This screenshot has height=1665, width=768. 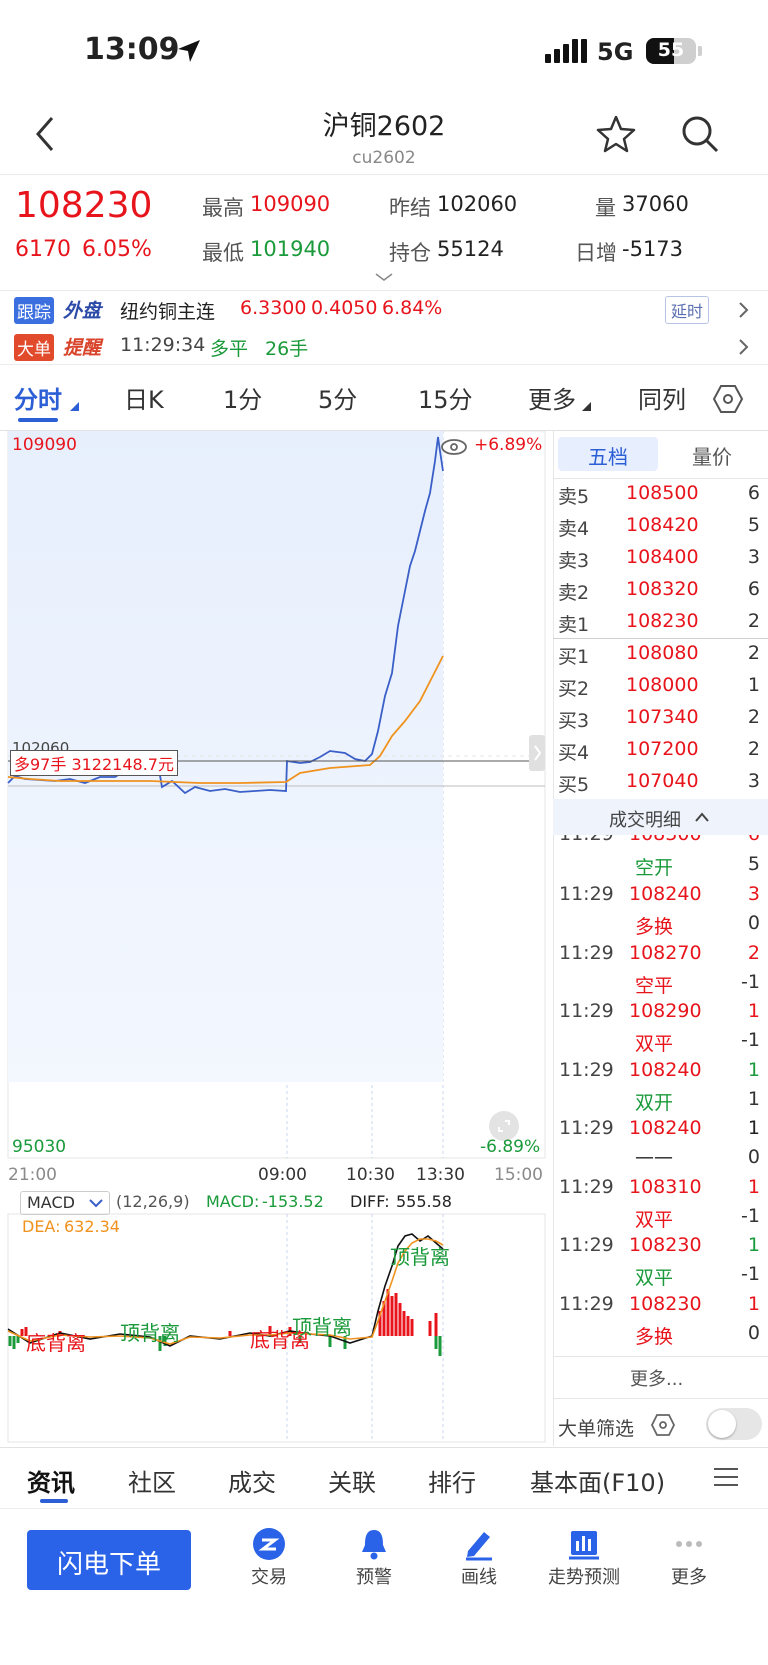 I want to click on dea-value: 632.34, so click(x=92, y=1226).